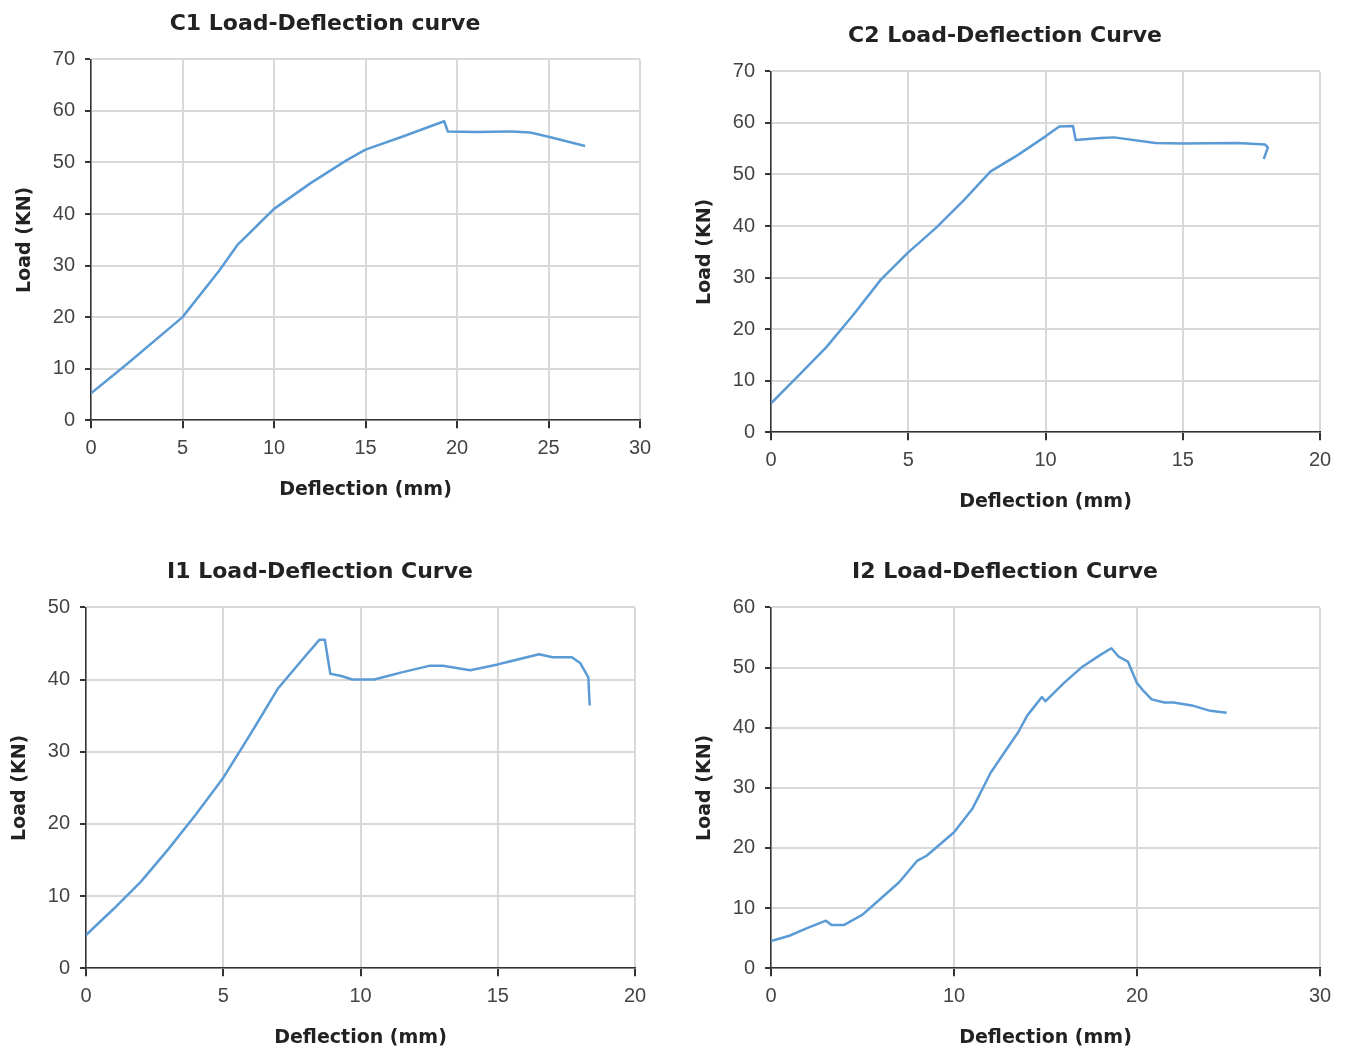 The width and height of the screenshot is (1353, 1057). I want to click on chart-title: I2 Load-Deflection Curve, so click(1005, 570).